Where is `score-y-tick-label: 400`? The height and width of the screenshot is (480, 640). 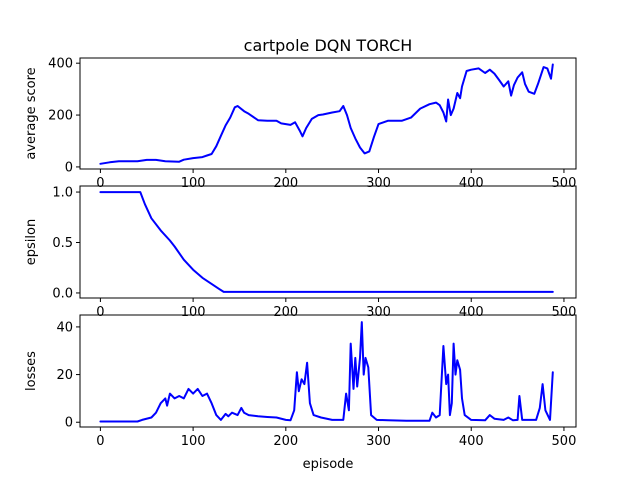
score-y-tick-label: 400 is located at coordinates (60, 64).